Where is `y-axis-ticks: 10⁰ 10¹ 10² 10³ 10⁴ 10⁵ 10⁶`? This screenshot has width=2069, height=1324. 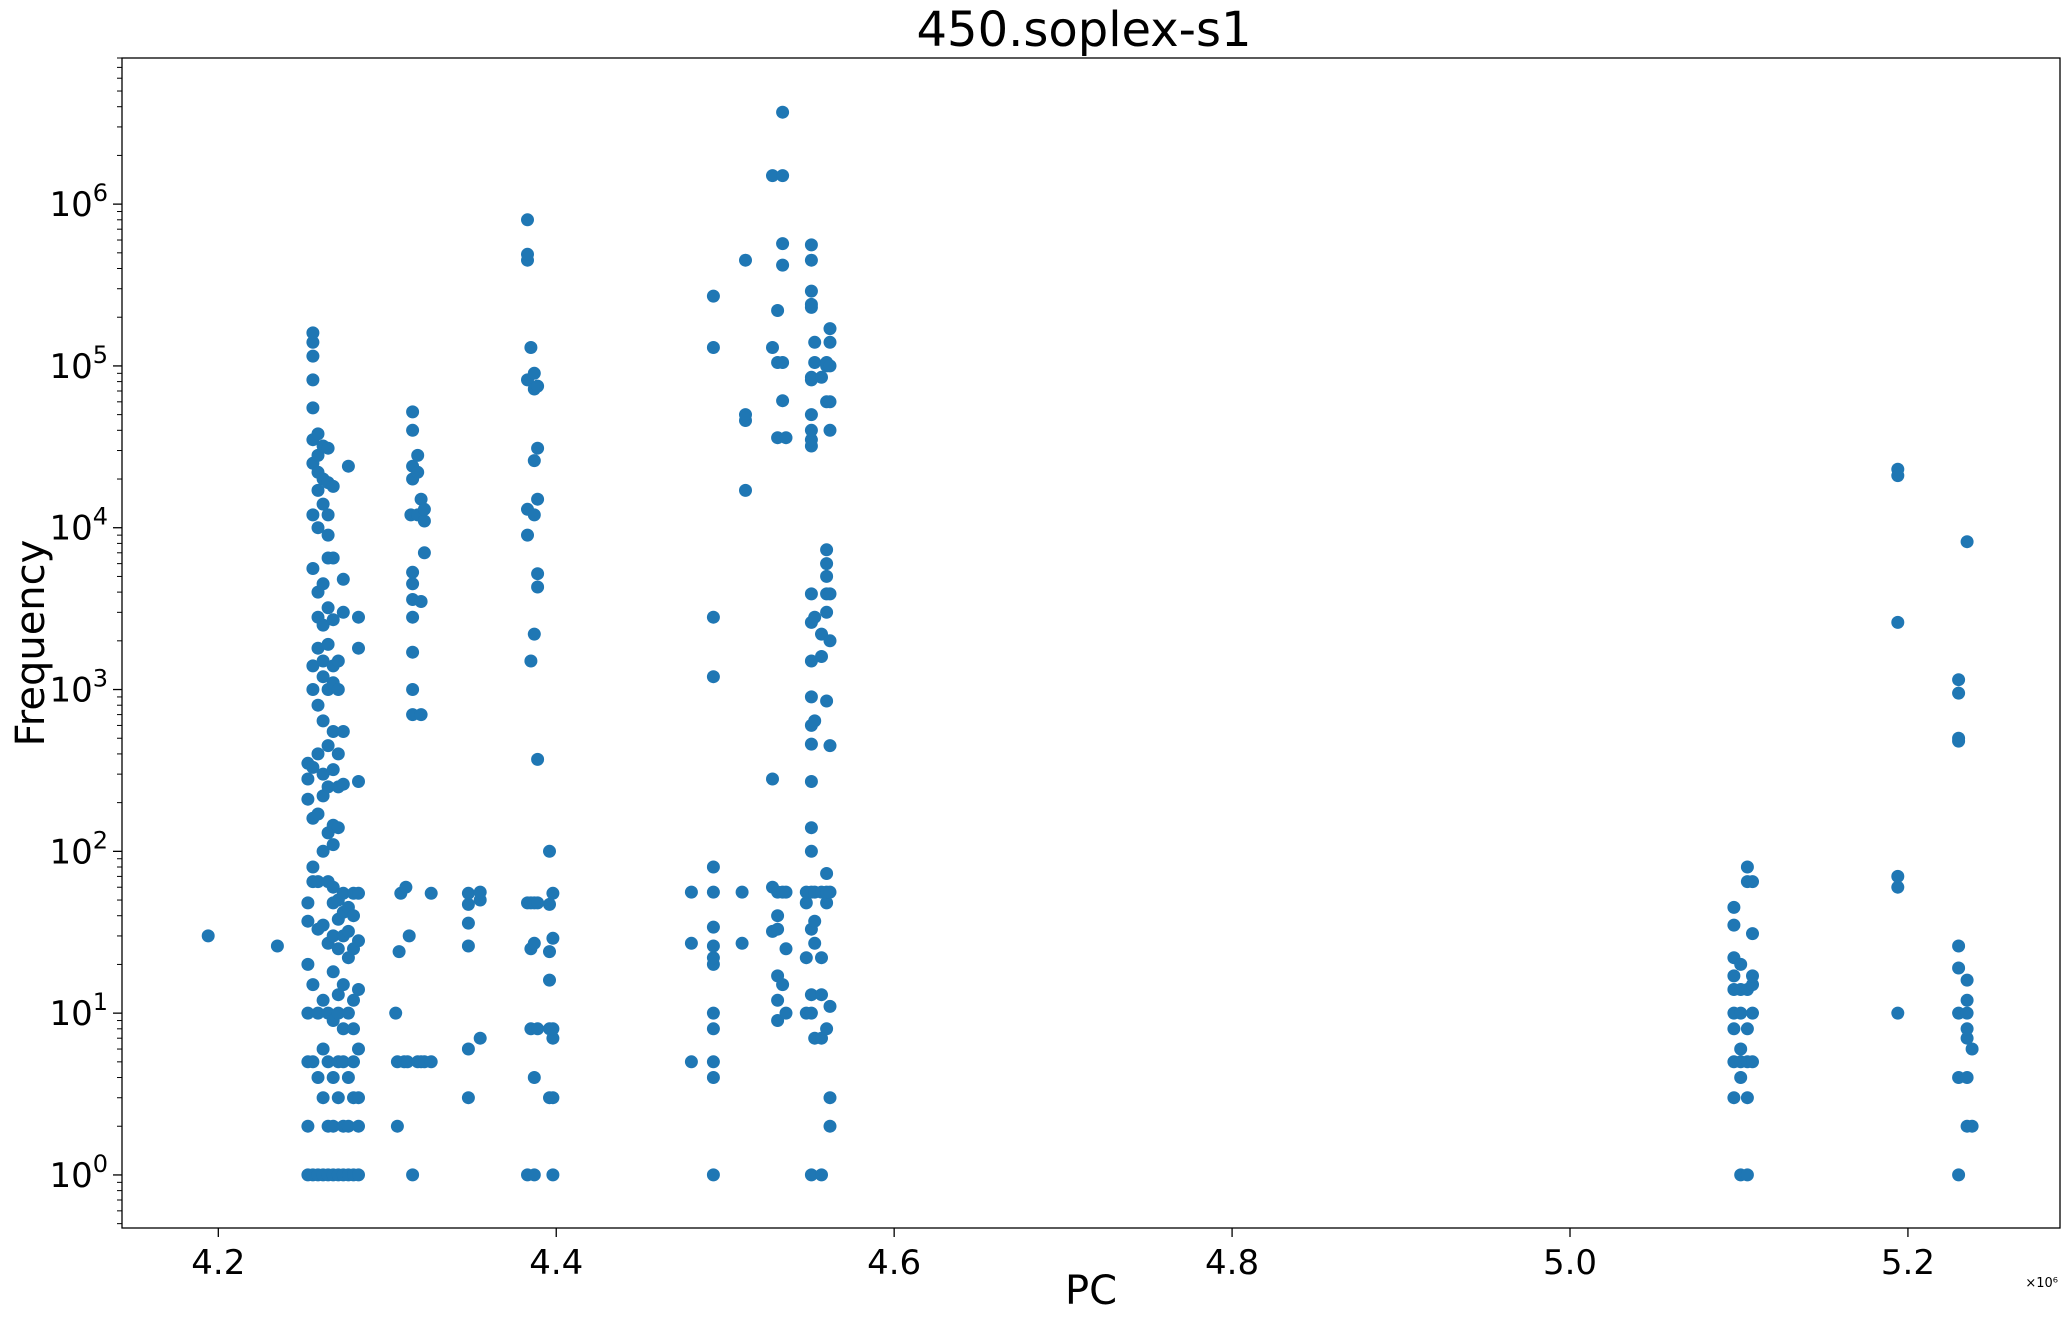 y-axis-ticks: 10⁰ 10¹ 10² 10³ 10⁴ 10⁵ 10⁶ is located at coordinates (85, 641).